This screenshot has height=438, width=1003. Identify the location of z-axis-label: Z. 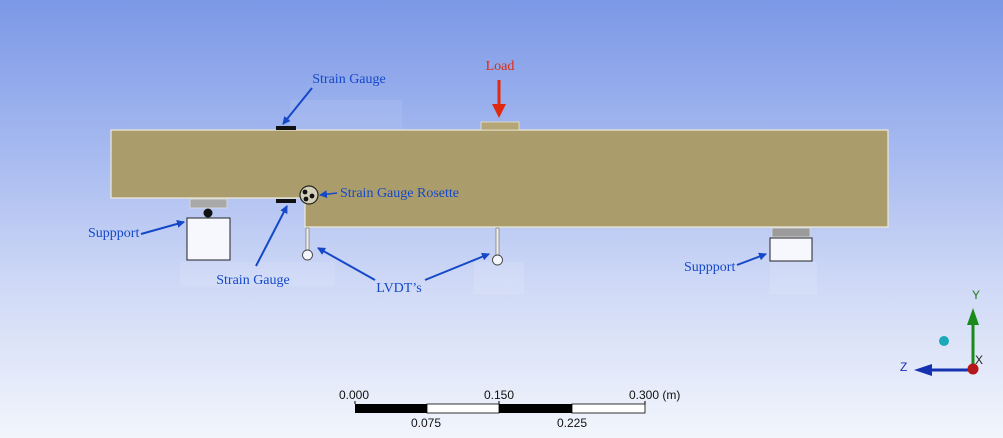
(903, 367).